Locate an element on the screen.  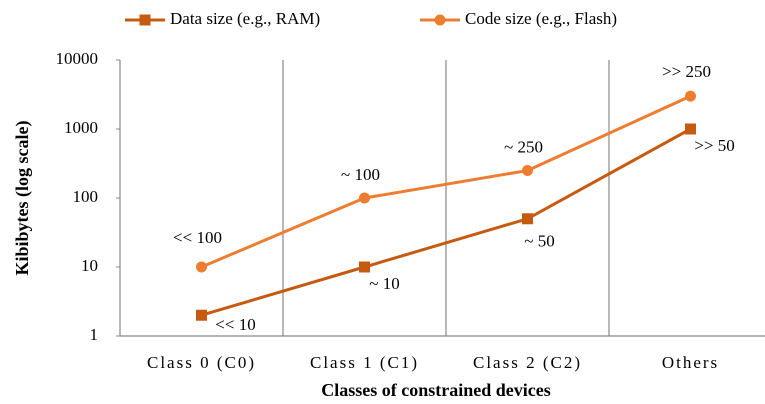
y-tick-label: 1 is located at coordinates (94, 334).